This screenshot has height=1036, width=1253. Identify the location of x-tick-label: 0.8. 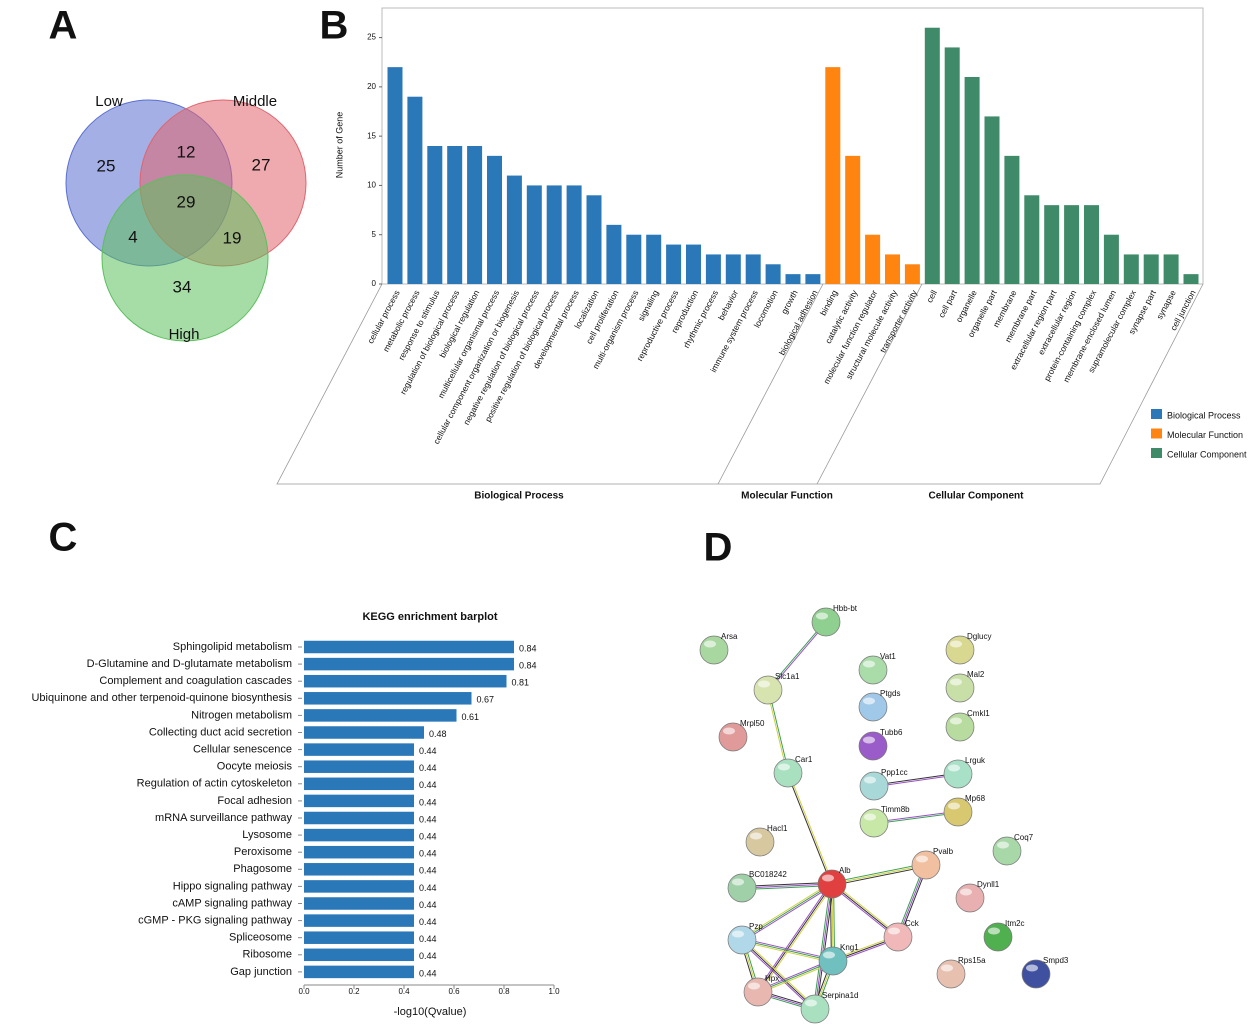
(504, 991).